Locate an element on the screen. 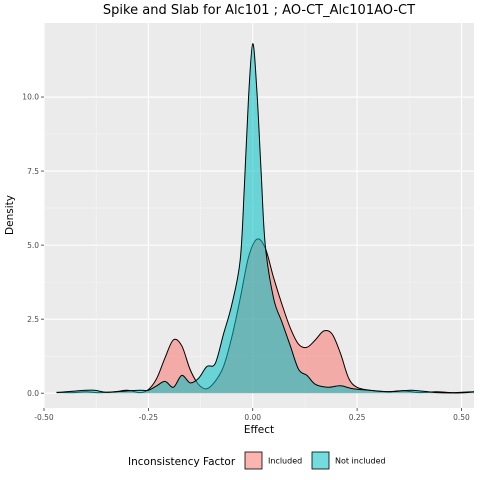 The image size is (480, 480). y-tick-label: 0.0 is located at coordinates (33, 393).